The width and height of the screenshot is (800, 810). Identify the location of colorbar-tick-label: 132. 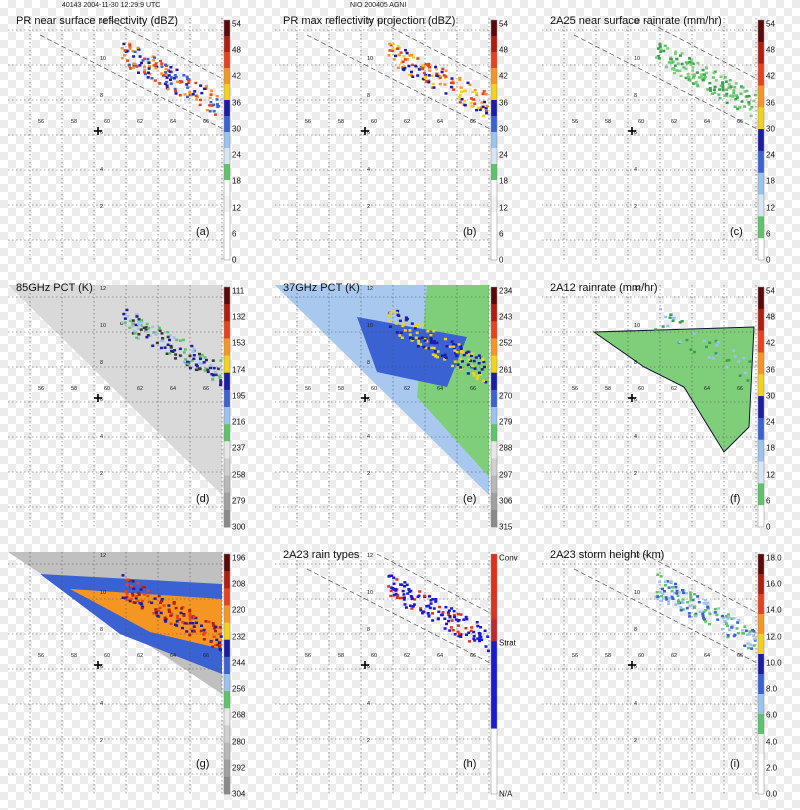
(239, 317).